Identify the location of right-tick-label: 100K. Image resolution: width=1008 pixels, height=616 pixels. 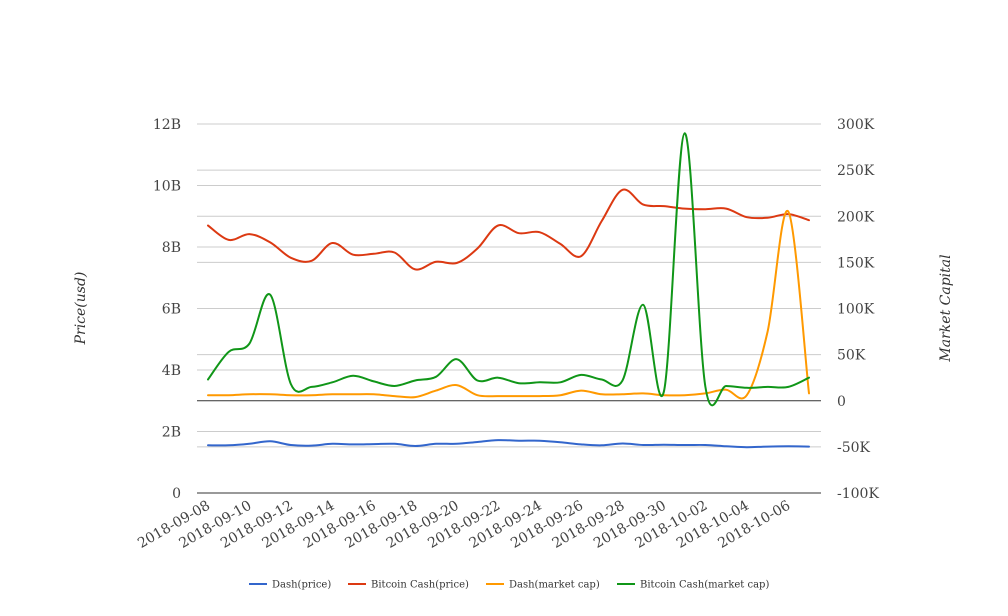
(856, 310).